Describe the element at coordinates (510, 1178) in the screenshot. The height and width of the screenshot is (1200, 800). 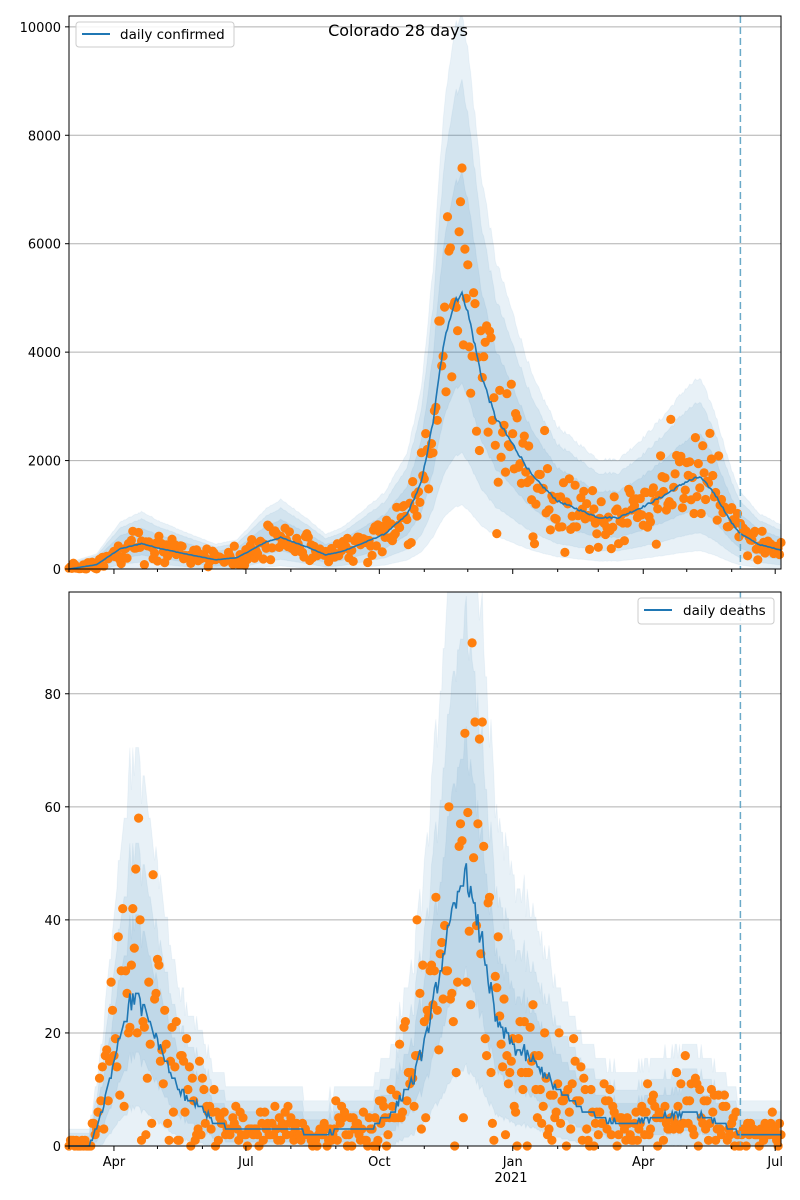
I see `year-label: 2021` at that location.